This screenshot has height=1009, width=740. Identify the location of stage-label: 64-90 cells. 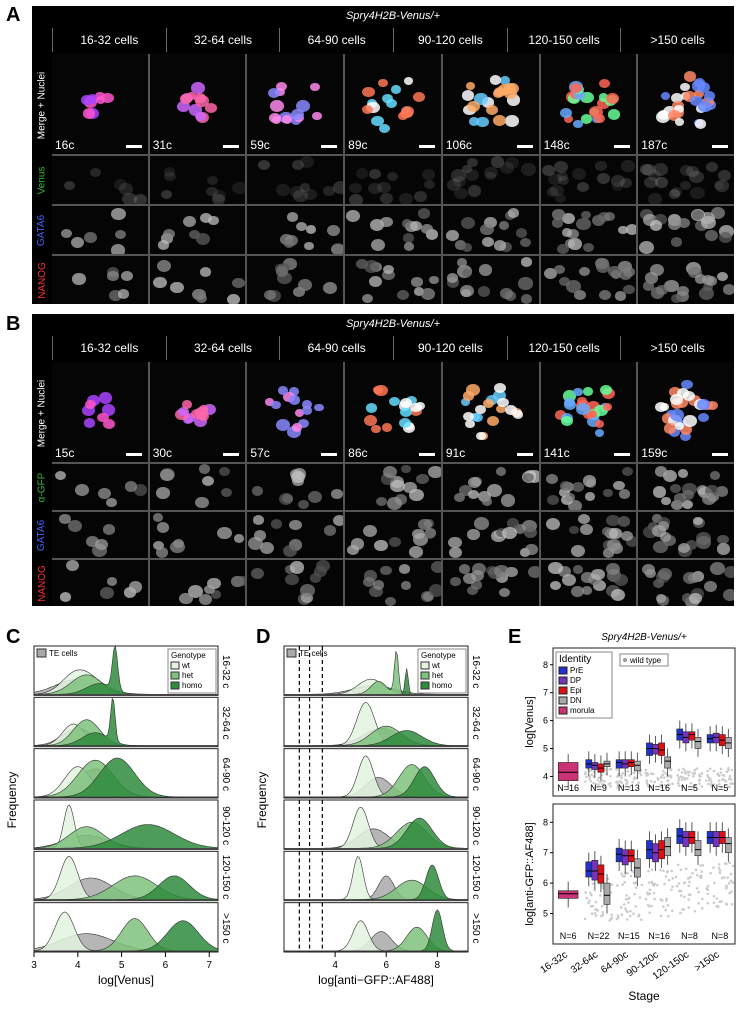
(336, 348).